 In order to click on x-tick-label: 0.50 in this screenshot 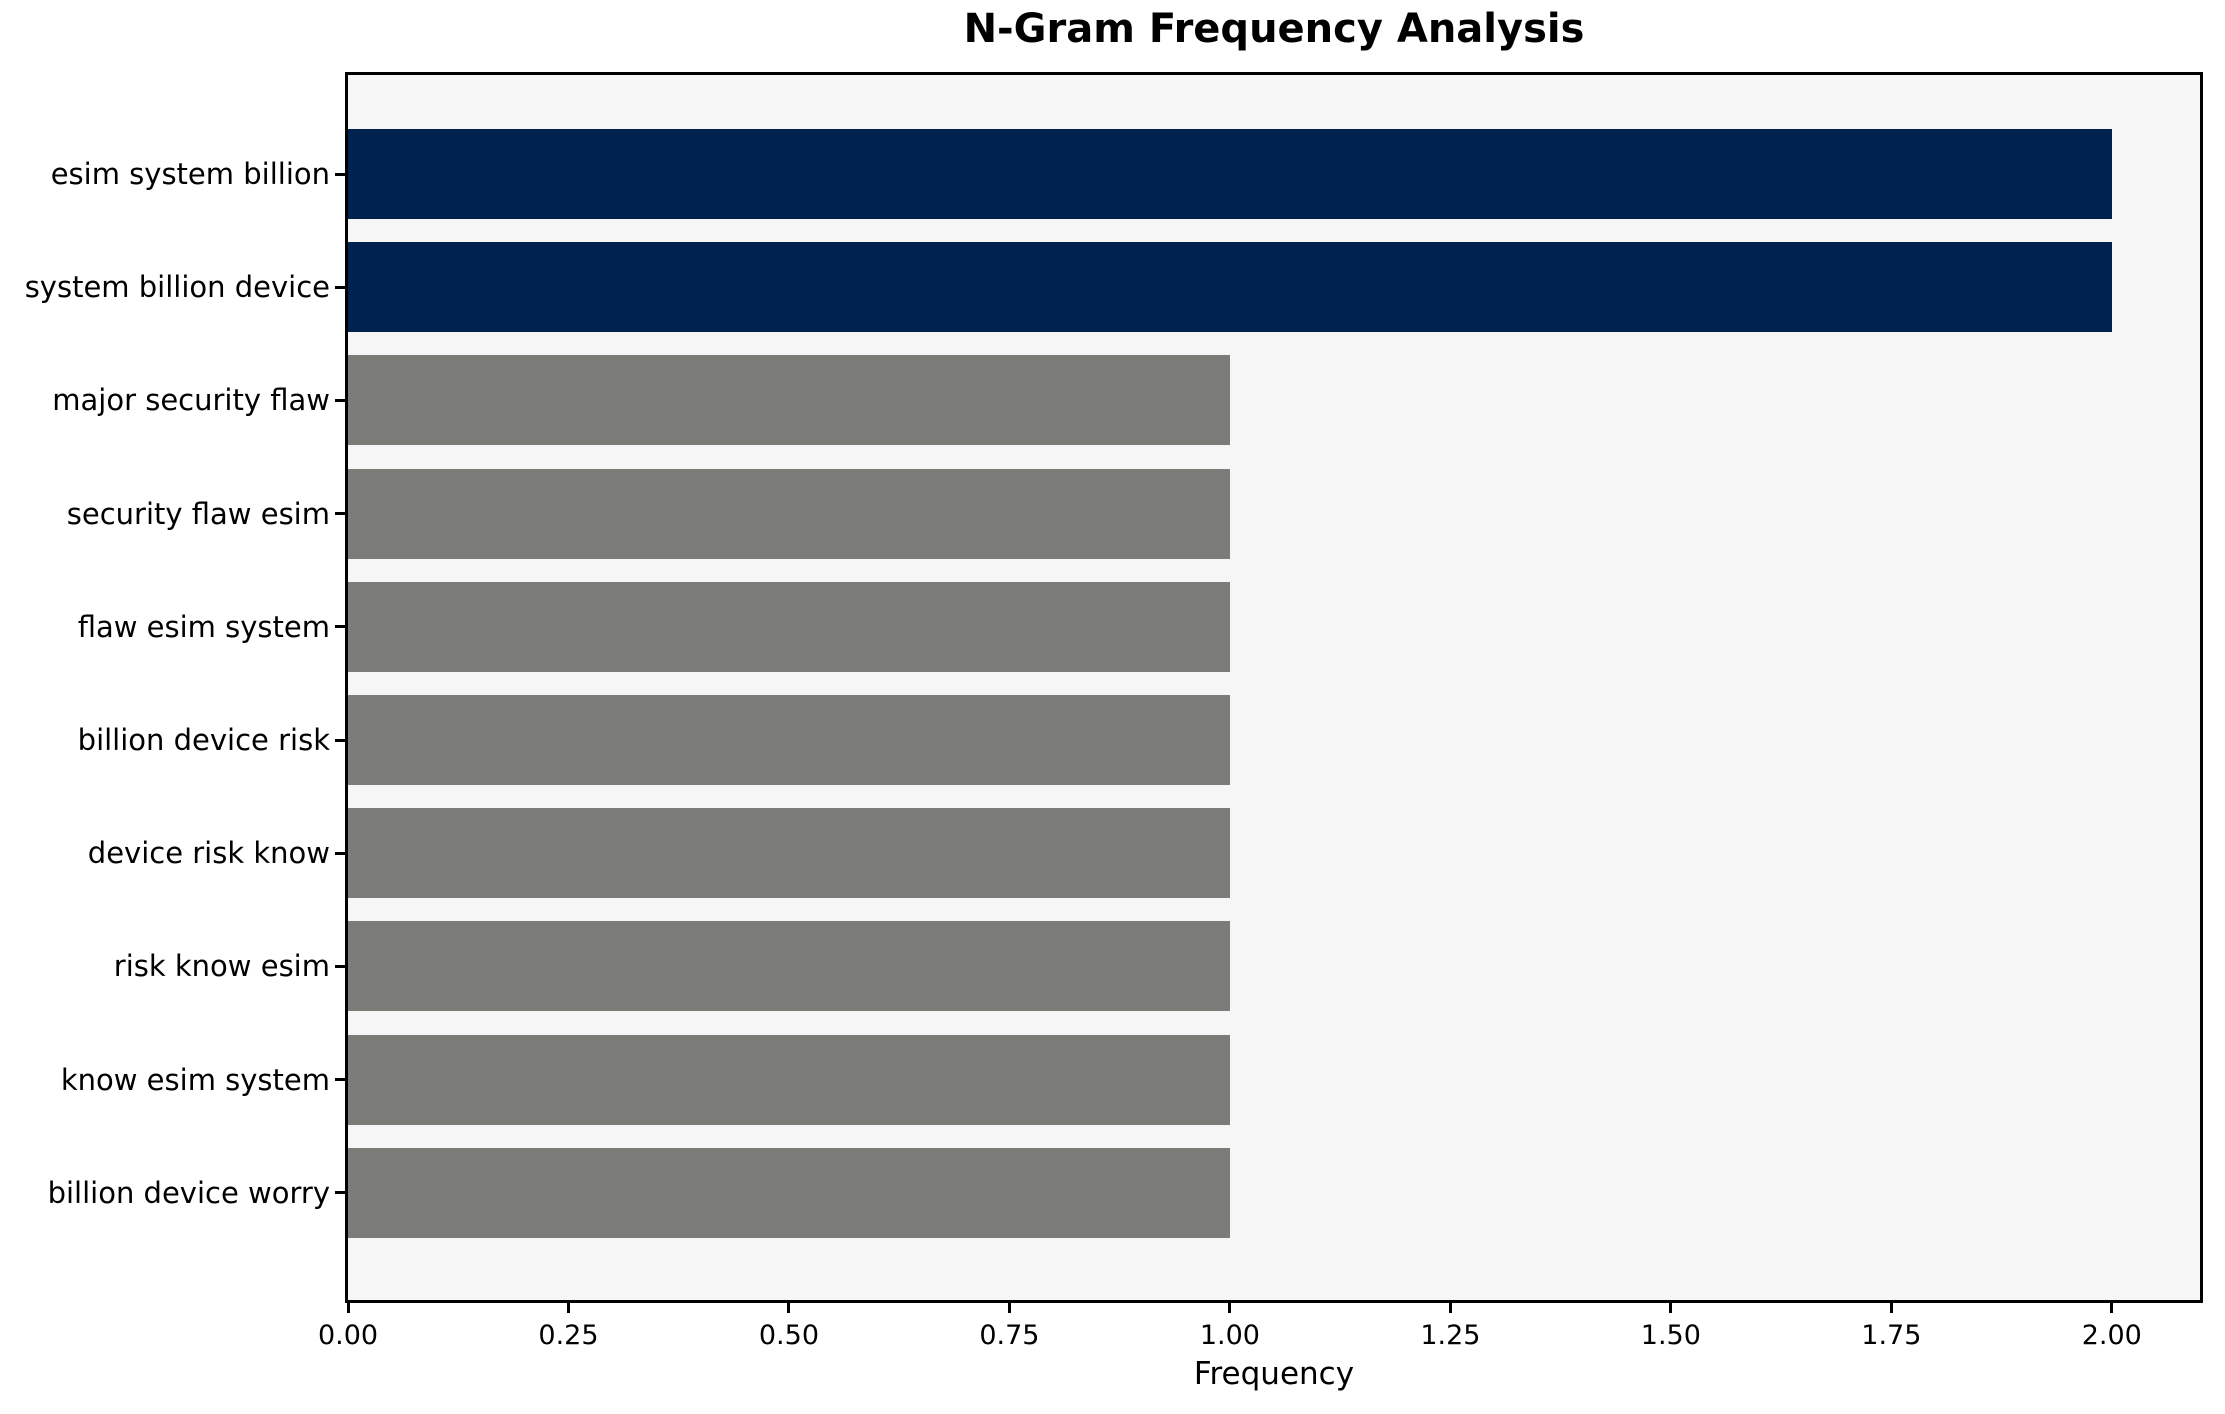, I will do `click(788, 1335)`.